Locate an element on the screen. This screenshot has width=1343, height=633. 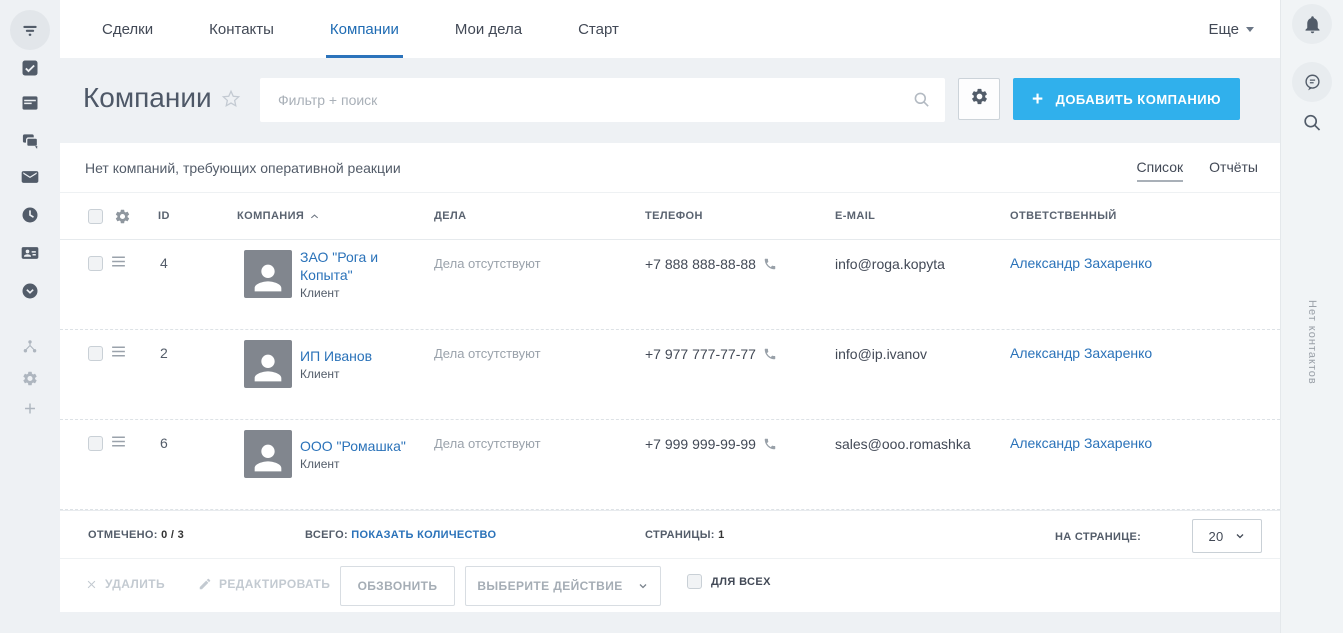
view-settings-button is located at coordinates (979, 99).